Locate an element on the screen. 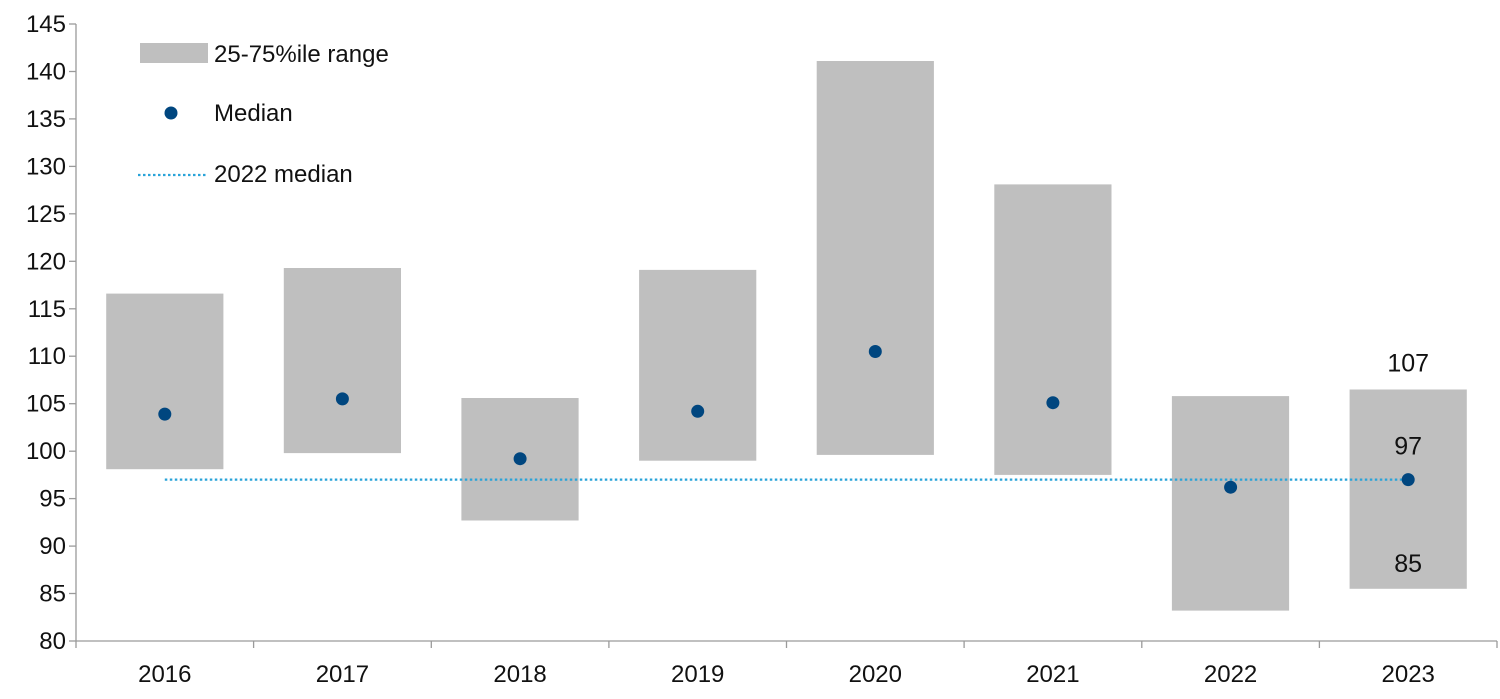 Image resolution: width=1500 pixels, height=699 pixels. range-bar-2016 is located at coordinates (165, 381).